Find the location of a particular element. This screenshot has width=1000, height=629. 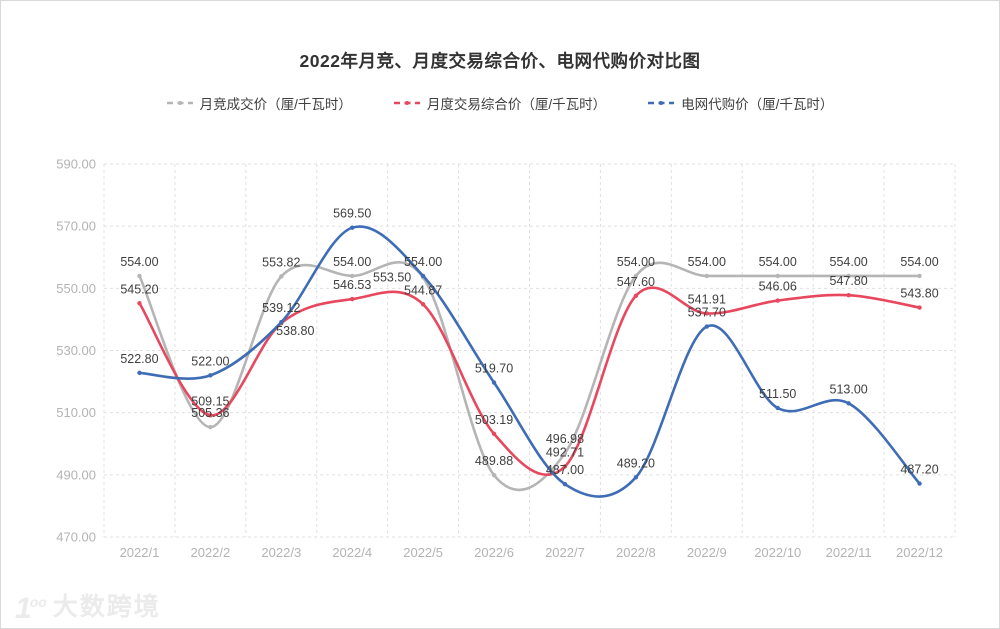

svg-text: 590.00 is located at coordinates (76, 164).